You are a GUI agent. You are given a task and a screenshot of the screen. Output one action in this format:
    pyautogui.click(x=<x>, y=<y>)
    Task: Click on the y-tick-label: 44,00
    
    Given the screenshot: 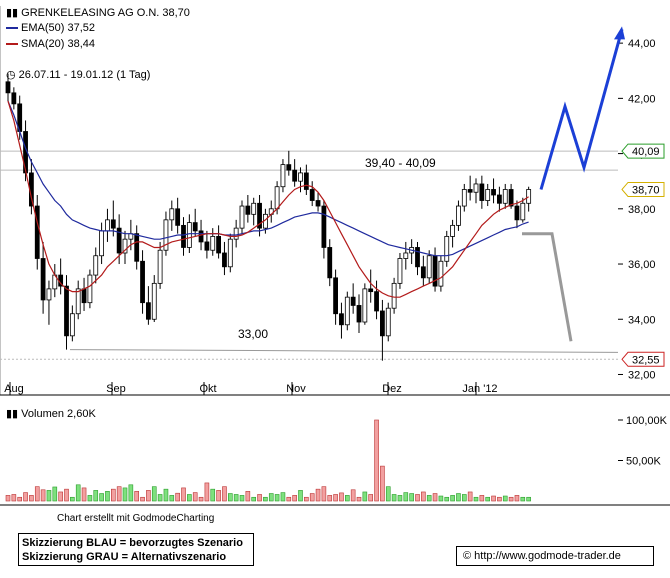 What is the action you would take?
    pyautogui.click(x=642, y=44)
    